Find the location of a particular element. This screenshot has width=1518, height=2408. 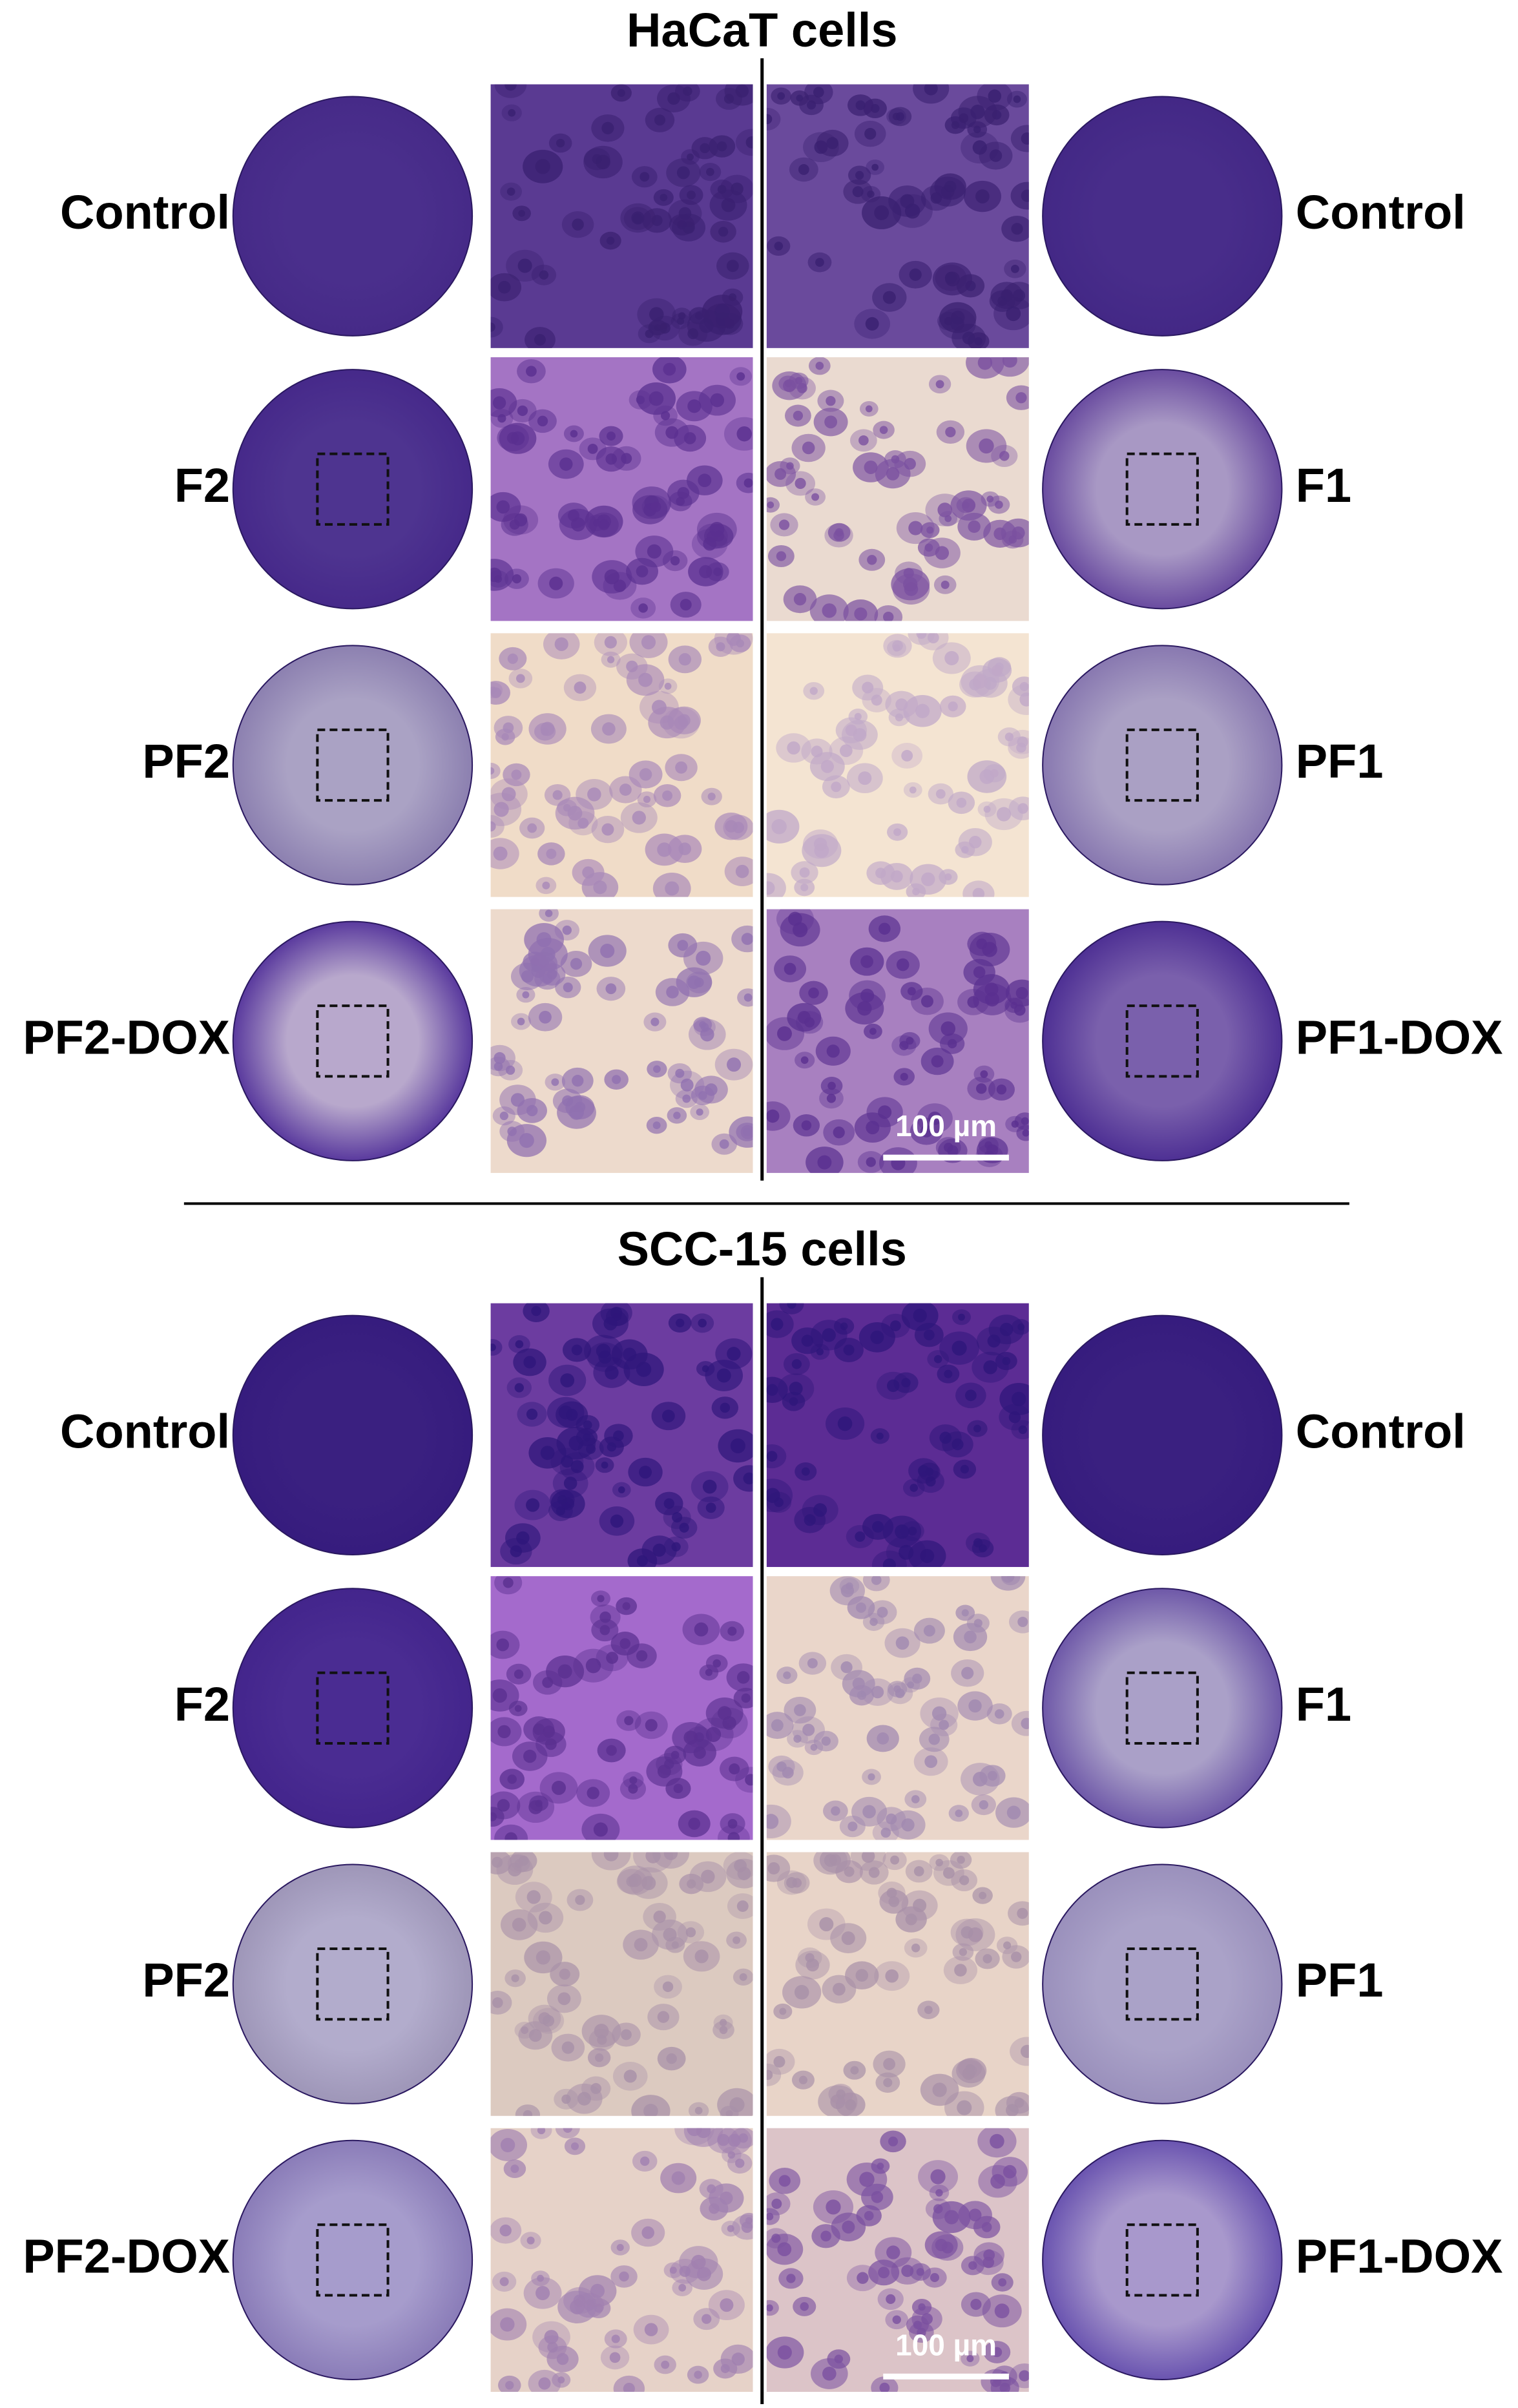

left-label: PF2 is located at coordinates (186, 1980).